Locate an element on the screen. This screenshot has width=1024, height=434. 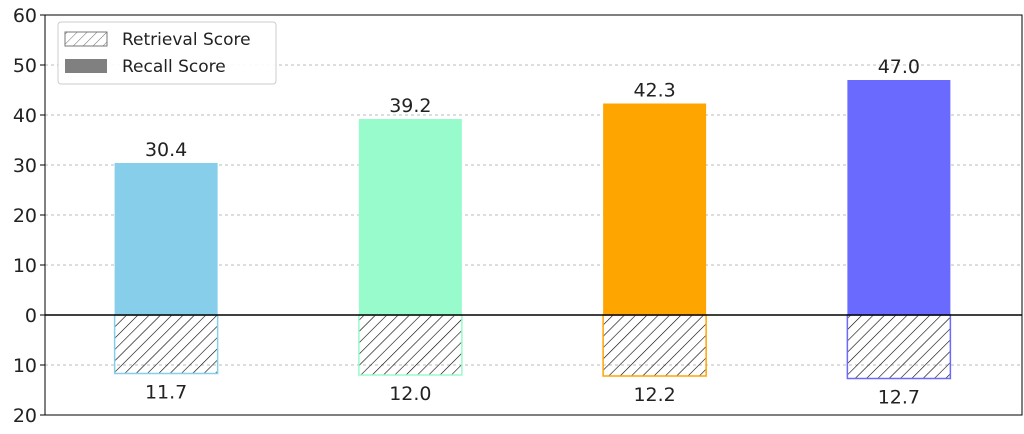
retrieval-label-3: 12.7 is located at coordinates (899, 398).